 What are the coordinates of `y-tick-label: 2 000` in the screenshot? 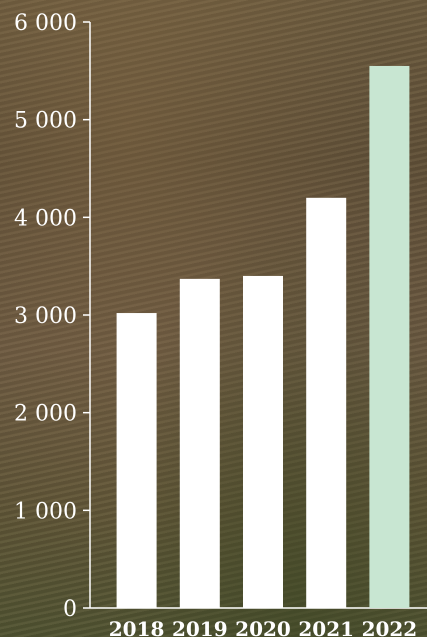 It's located at (45, 414).